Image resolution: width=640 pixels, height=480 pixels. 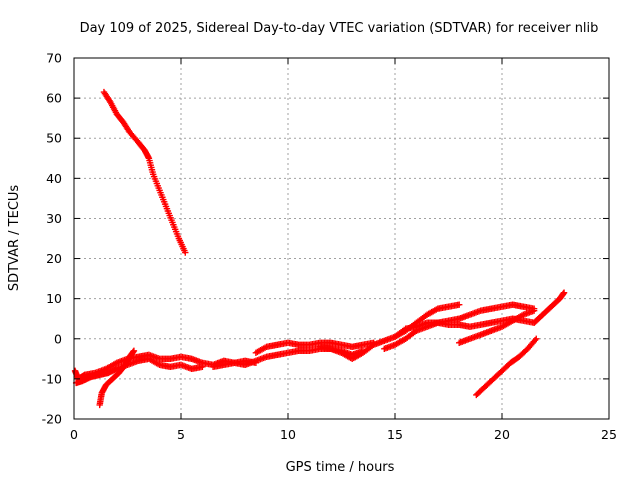 What do you see at coordinates (144, 172) in the screenshot?
I see `series-arc-high-descent` at bounding box center [144, 172].